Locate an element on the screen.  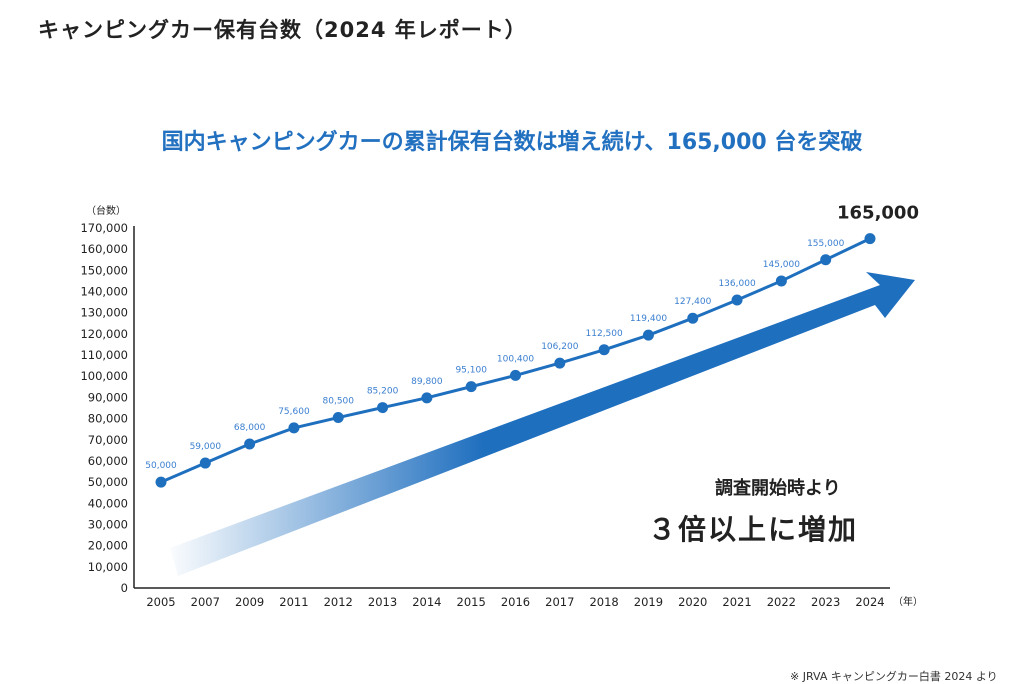
x-tick-label: 2017 is located at coordinates (559, 602).